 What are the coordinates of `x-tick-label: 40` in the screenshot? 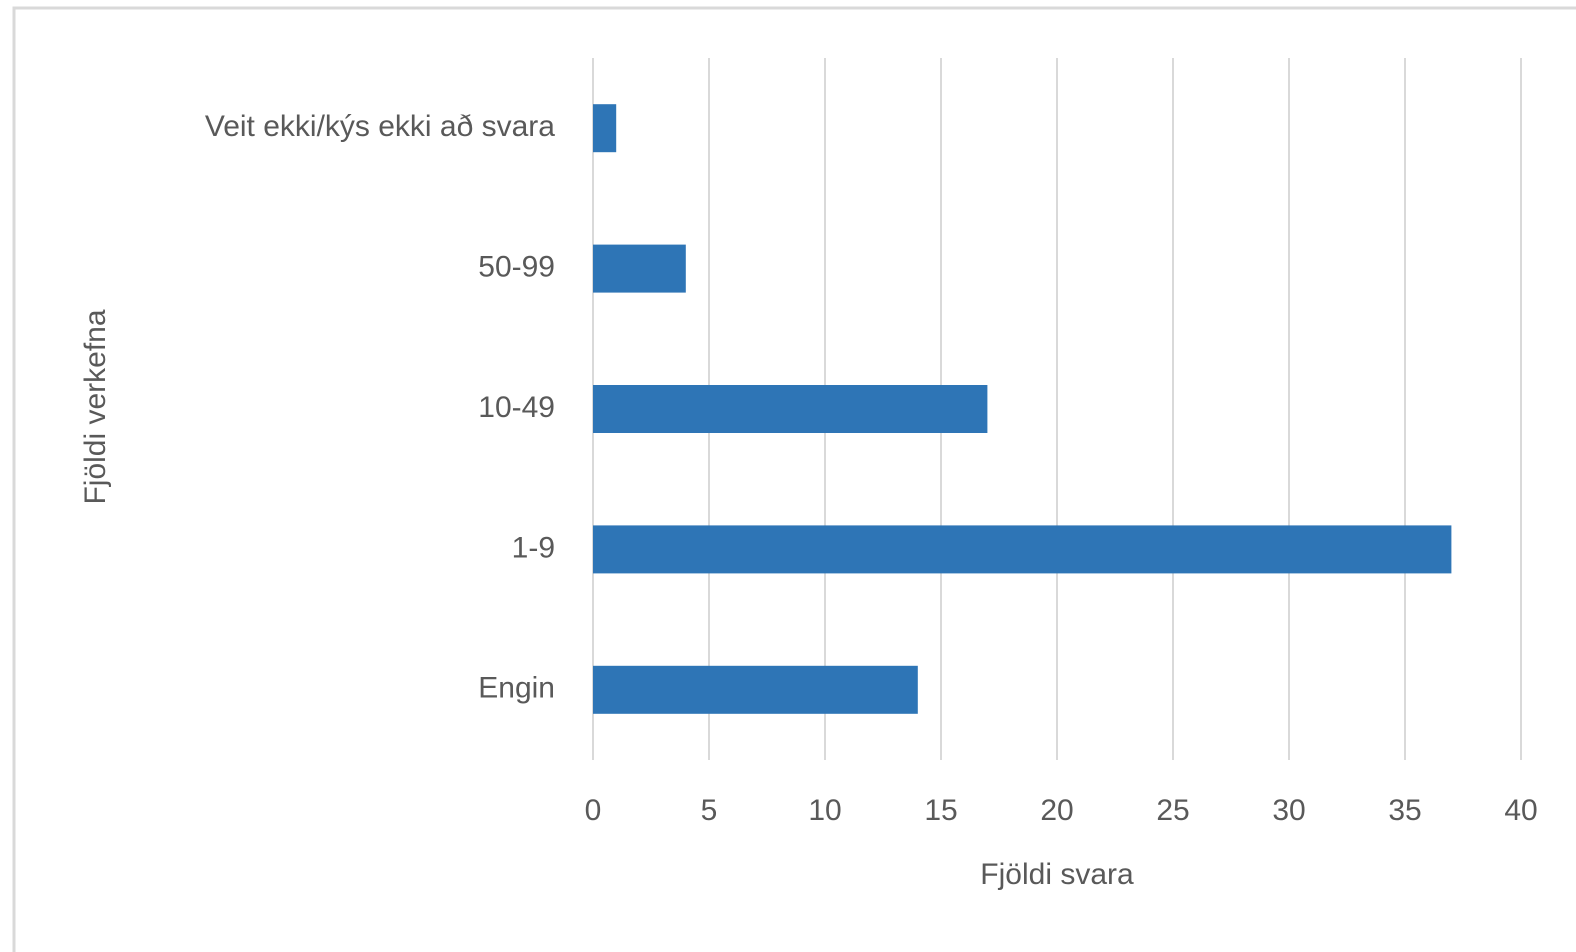 It's located at (1520, 810).